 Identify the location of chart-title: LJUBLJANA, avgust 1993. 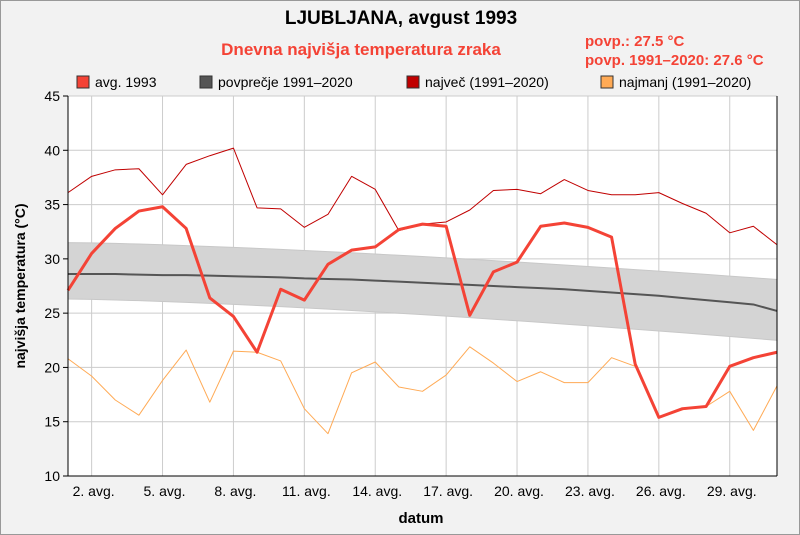
(401, 18).